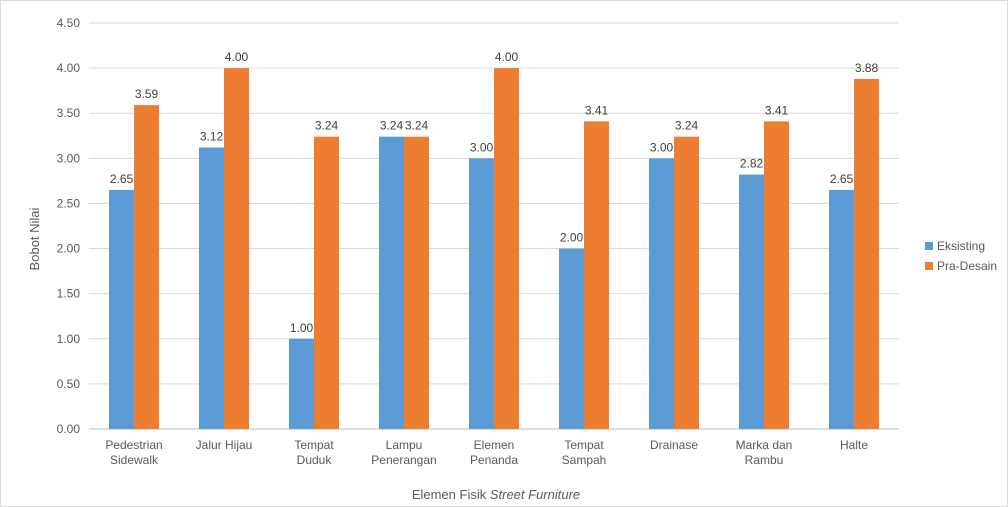  I want to click on x-axis-title-prefix: Elemen Fisik, so click(451, 494).